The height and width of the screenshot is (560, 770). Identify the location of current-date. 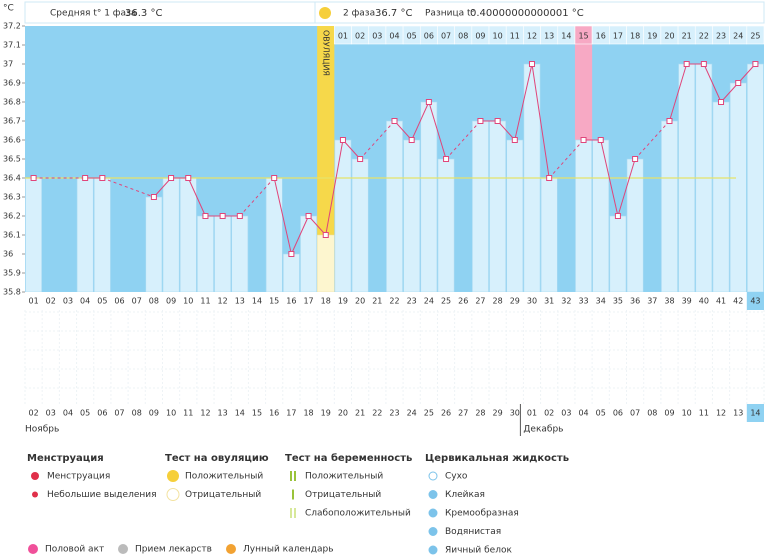
(755, 413).